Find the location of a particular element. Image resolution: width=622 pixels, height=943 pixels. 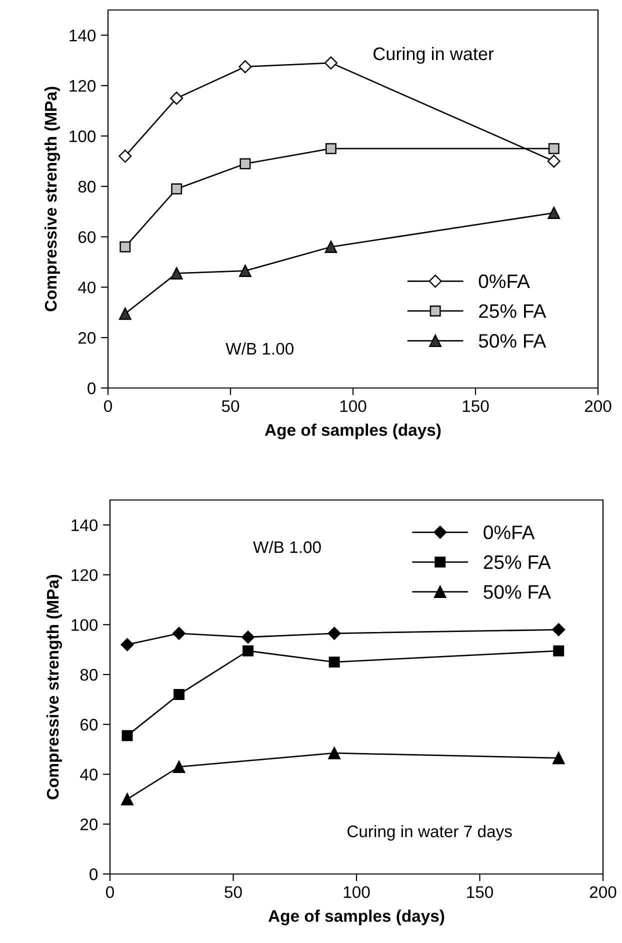

annotation: Curing in water is located at coordinates (434, 55).